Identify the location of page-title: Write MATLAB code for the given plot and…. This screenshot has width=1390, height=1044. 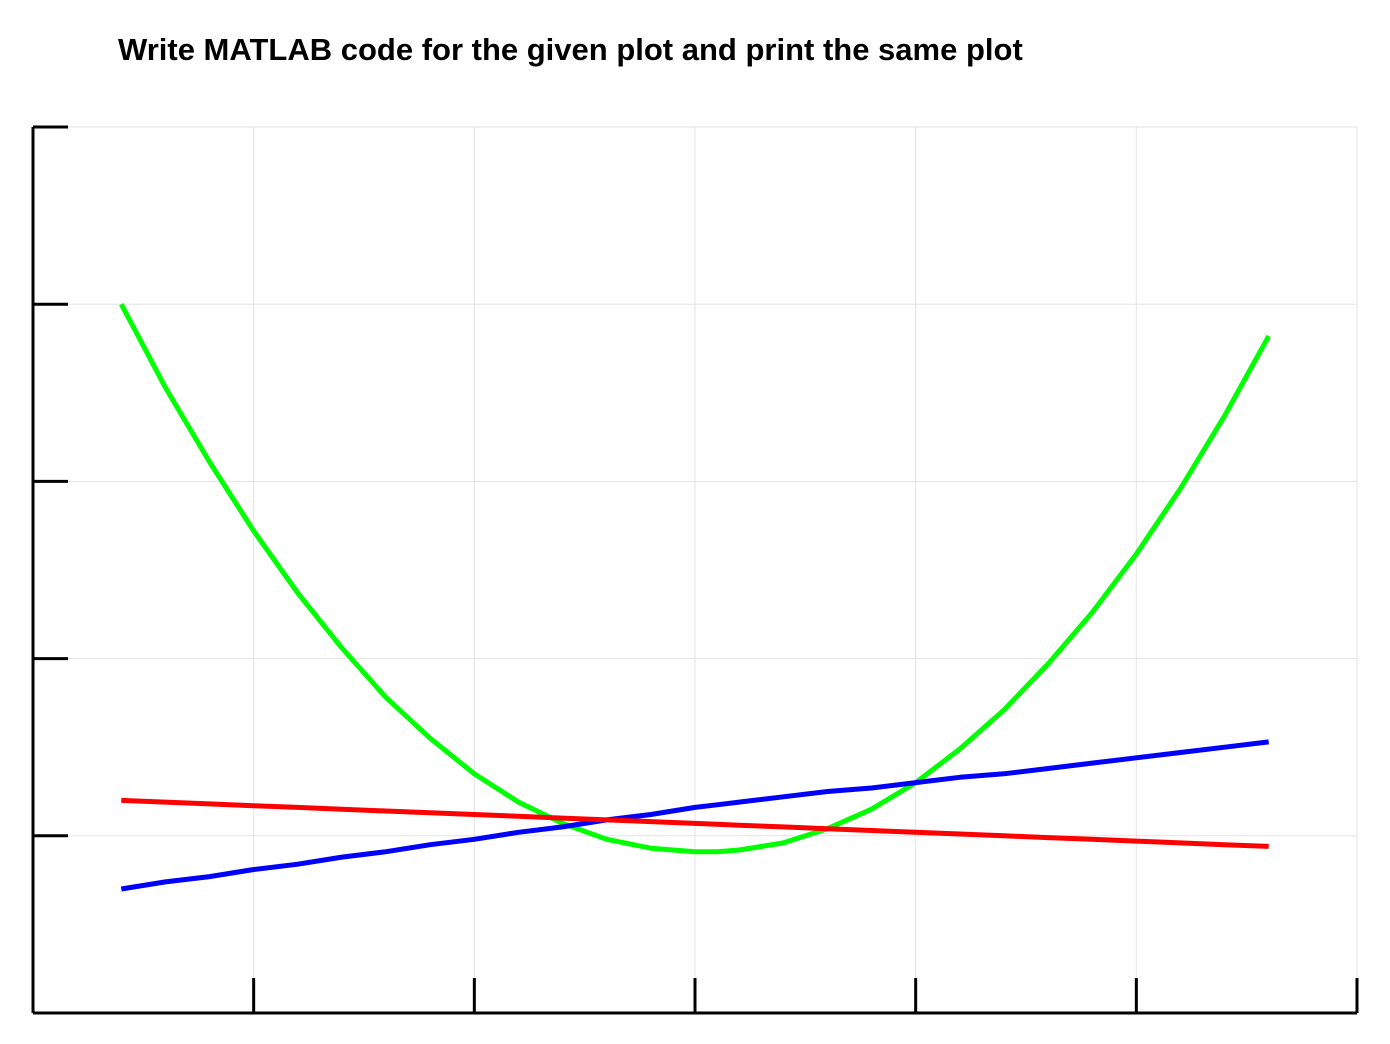
(570, 49).